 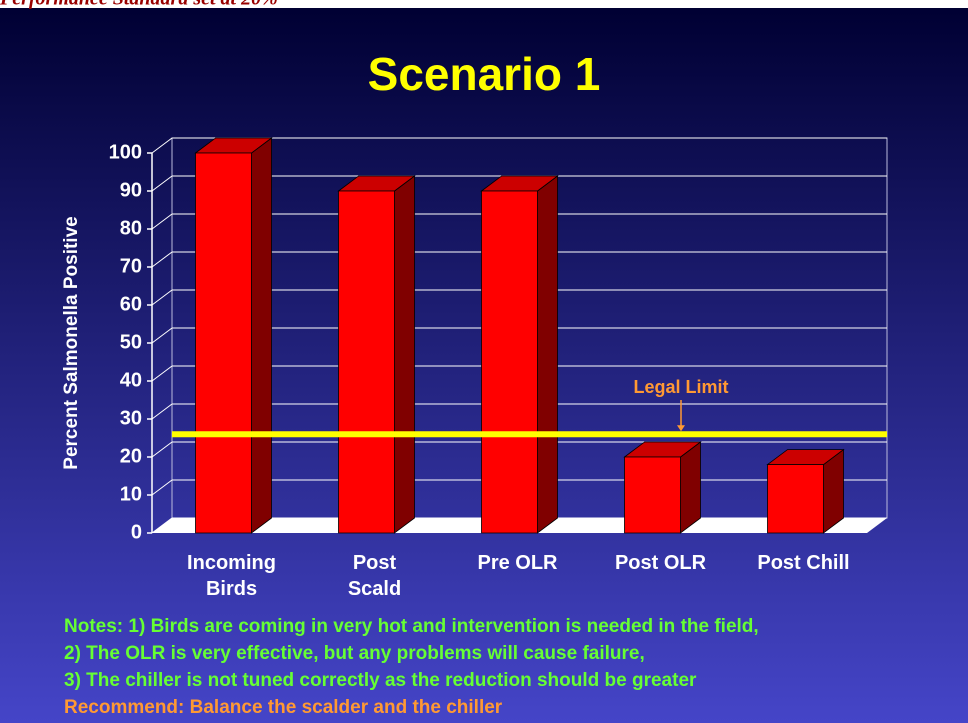 What do you see at coordinates (660, 563) in the screenshot?
I see `x-tick-label: Post OLR` at bounding box center [660, 563].